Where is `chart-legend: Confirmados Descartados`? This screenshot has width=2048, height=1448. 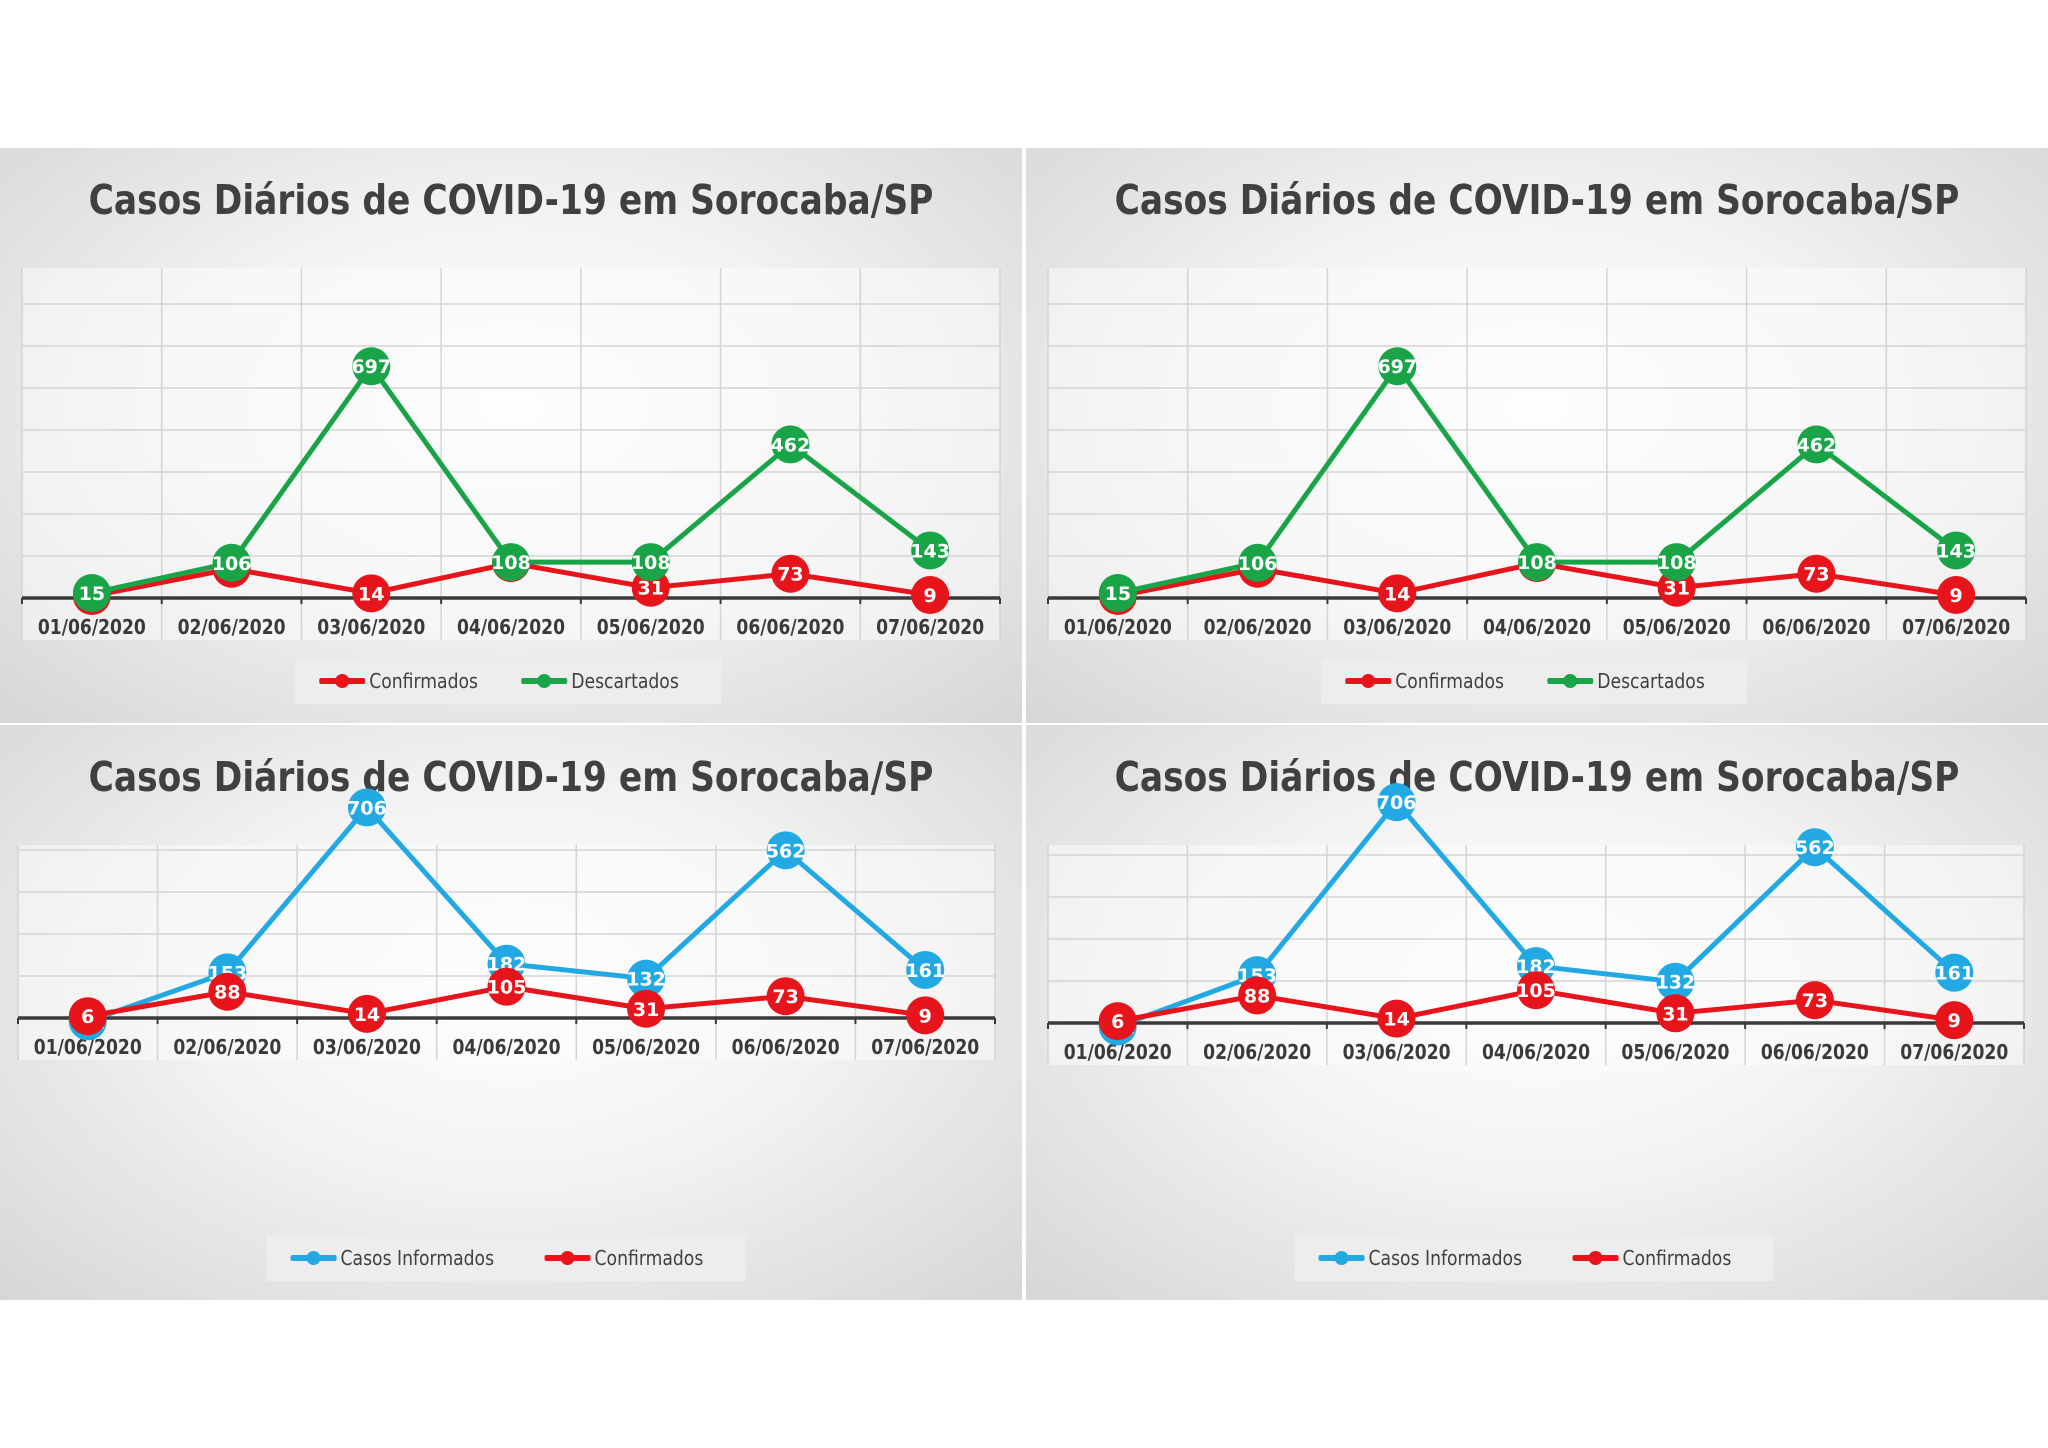 chart-legend: Confirmados Descartados is located at coordinates (508, 681).